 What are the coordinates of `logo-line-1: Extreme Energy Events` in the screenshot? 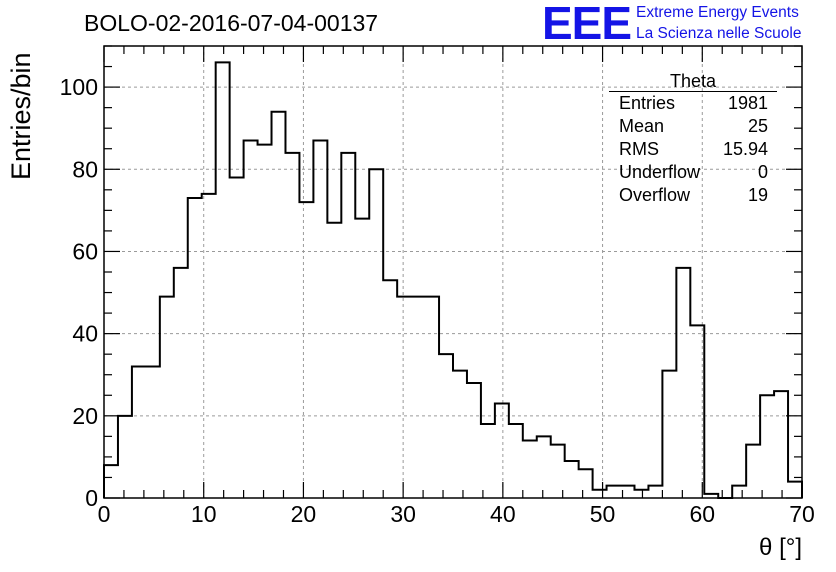 It's located at (717, 12).